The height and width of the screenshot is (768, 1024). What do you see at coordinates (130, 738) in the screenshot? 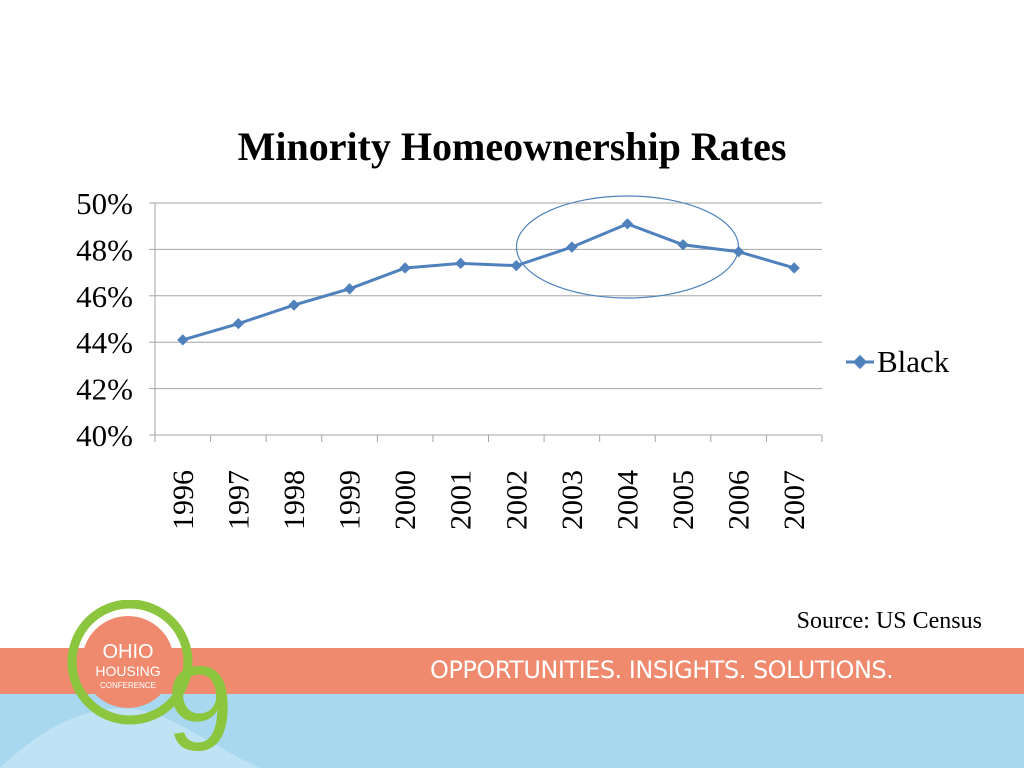
I see `logo-swoosh` at bounding box center [130, 738].